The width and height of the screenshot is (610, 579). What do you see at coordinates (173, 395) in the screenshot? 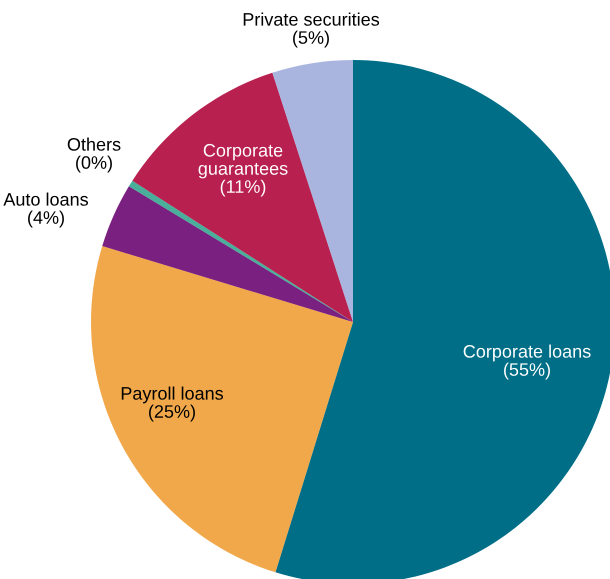
I see `slice-label: Payroll loans` at bounding box center [173, 395].